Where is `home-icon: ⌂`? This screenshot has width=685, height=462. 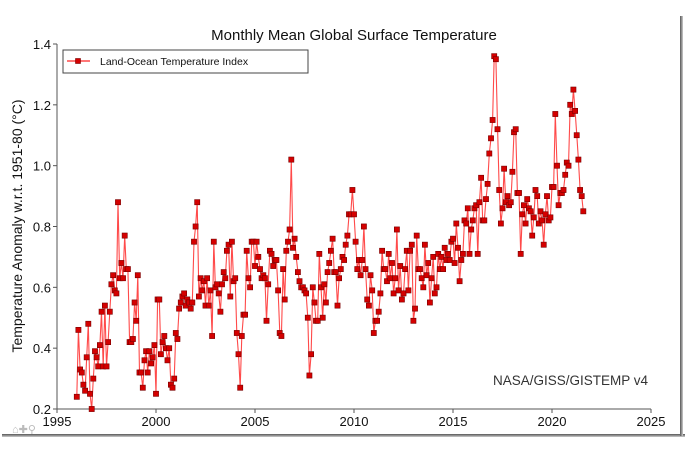 home-icon: ⌂ is located at coordinates (15, 430).